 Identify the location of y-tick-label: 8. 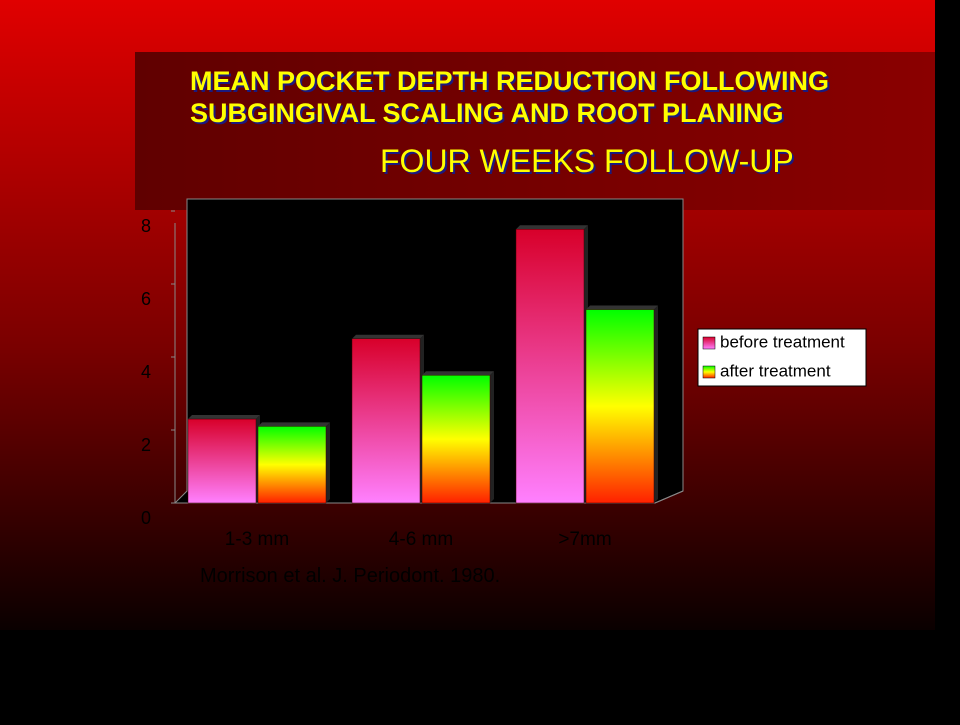
(146, 226).